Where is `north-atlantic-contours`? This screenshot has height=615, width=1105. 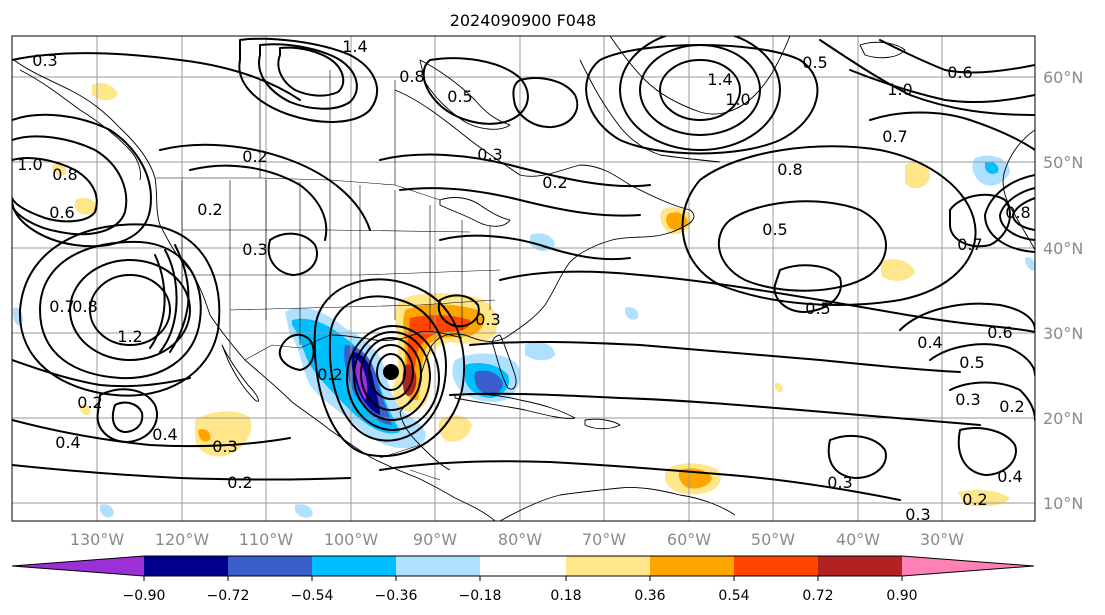
north-atlantic-contours is located at coordinates (810, 144).